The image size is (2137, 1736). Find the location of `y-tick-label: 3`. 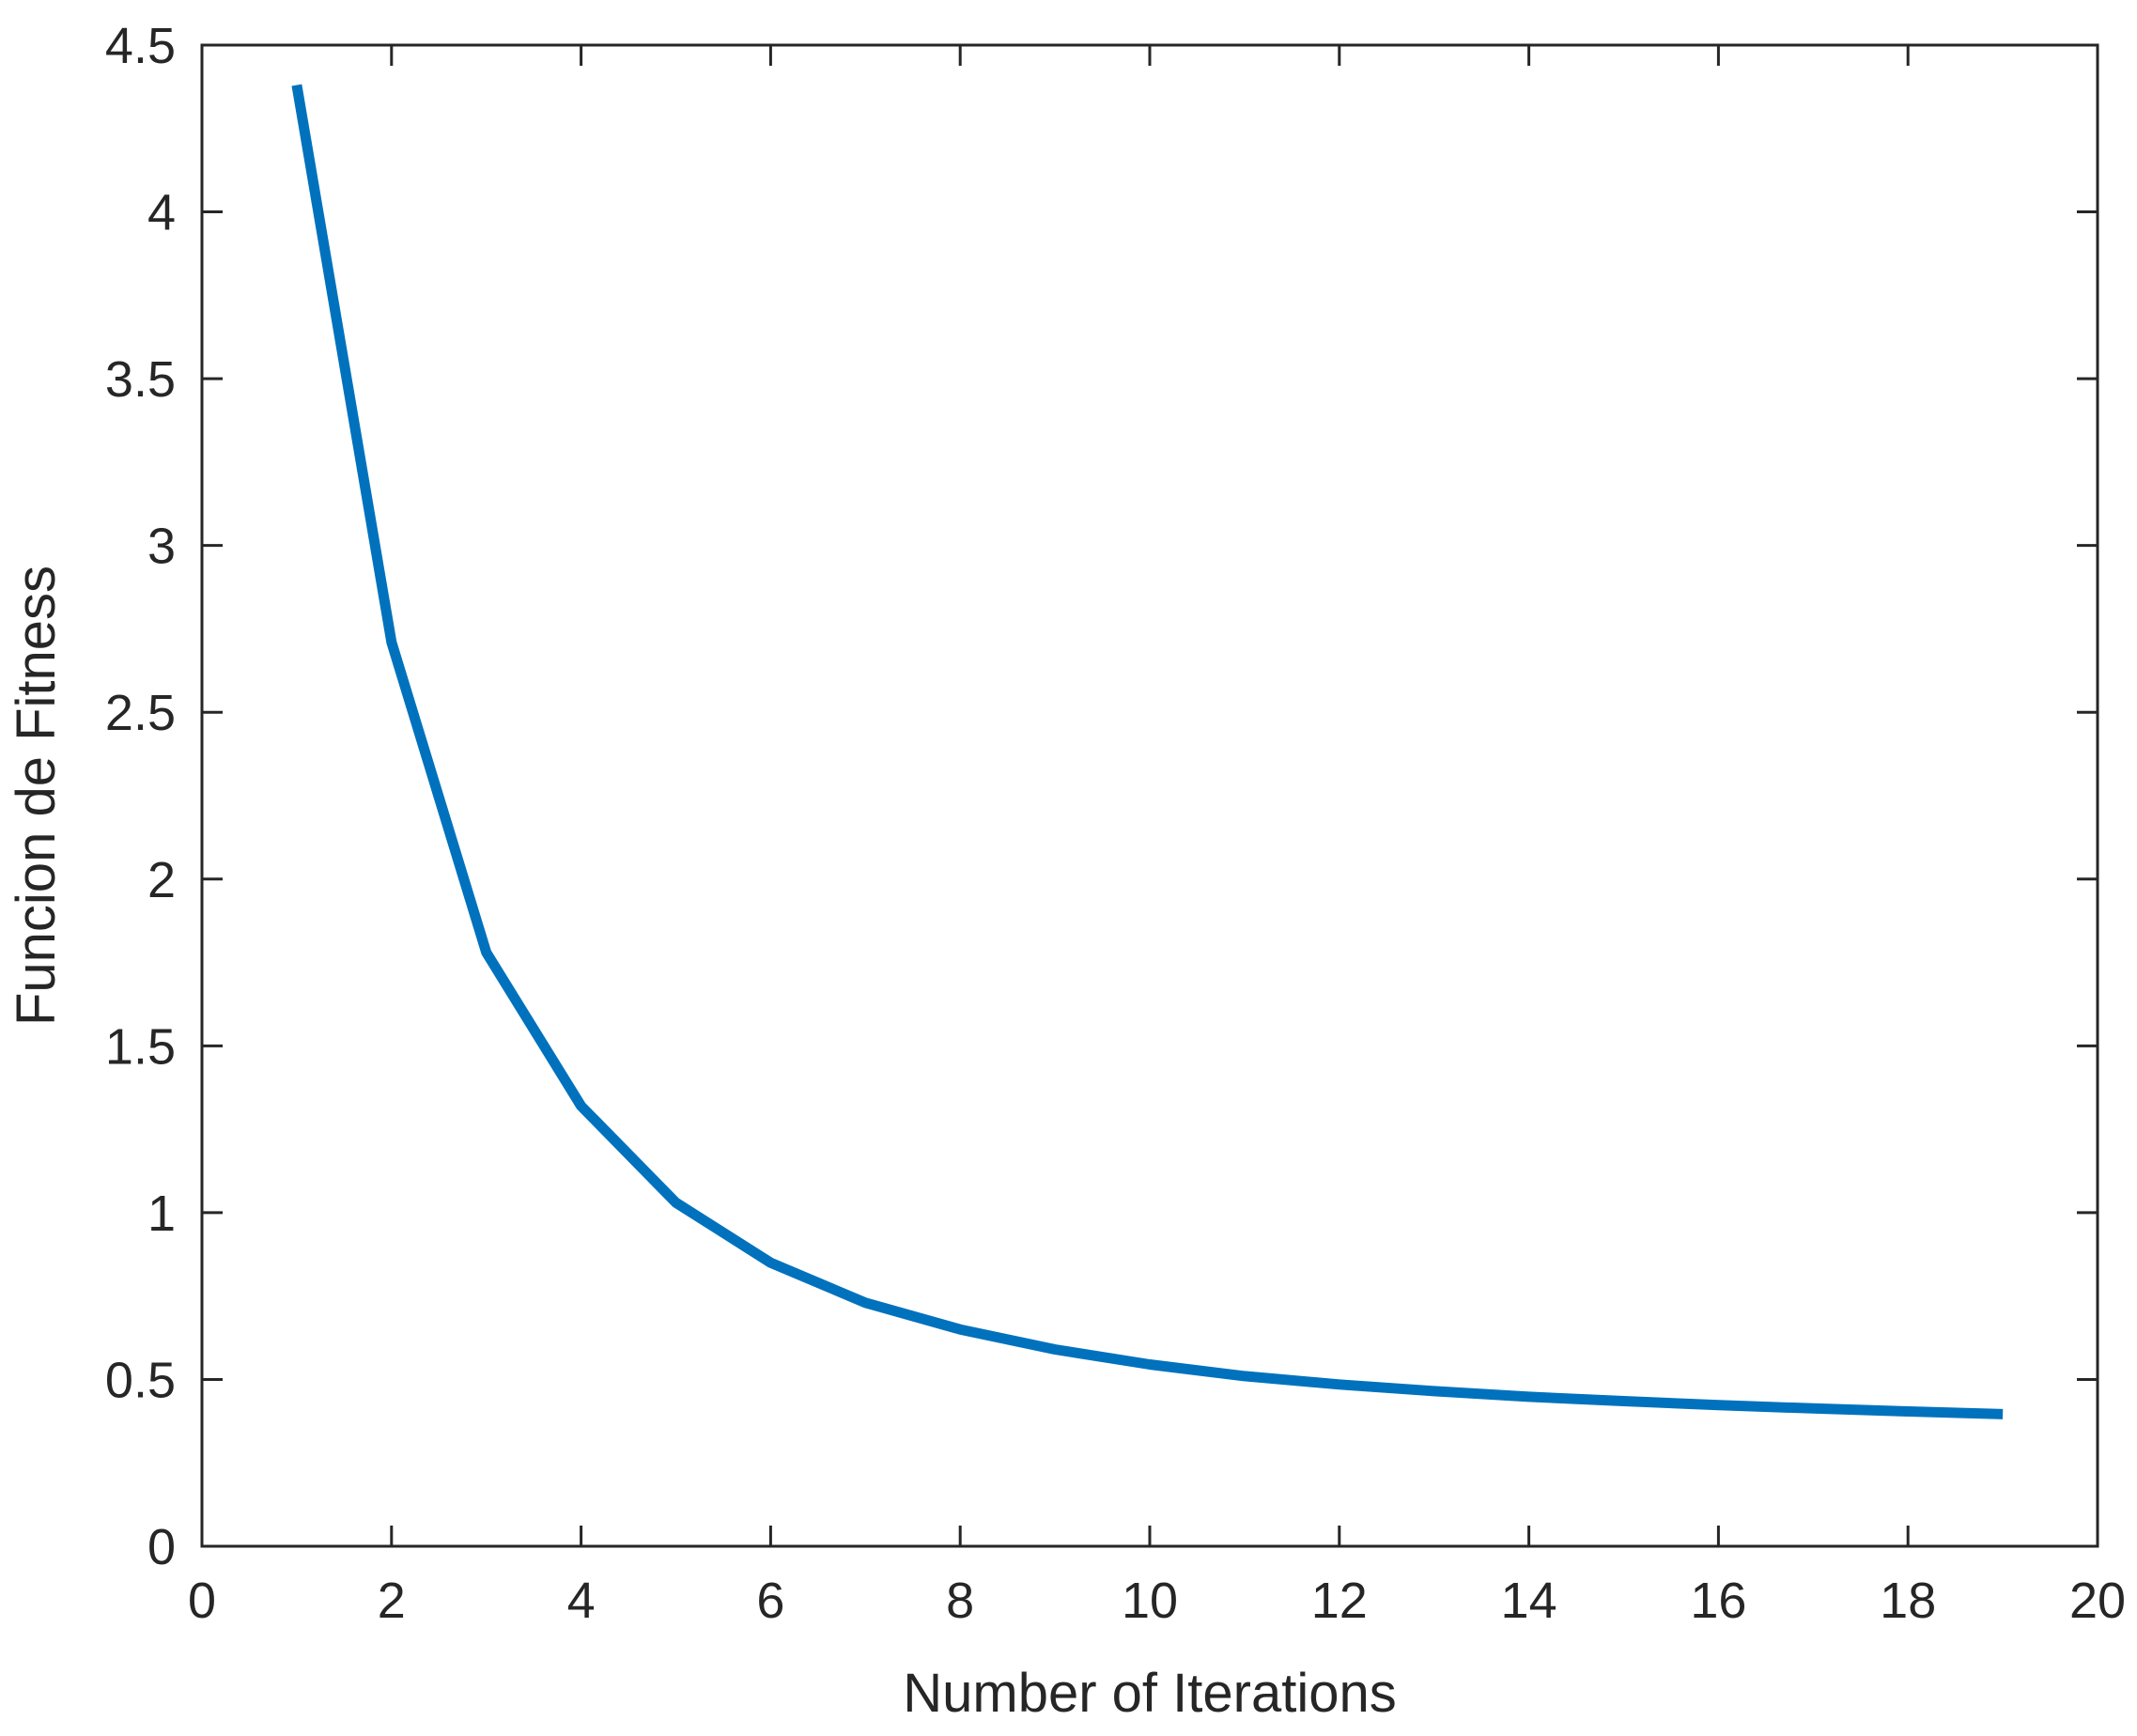

y-tick-label: 3 is located at coordinates (161, 547).